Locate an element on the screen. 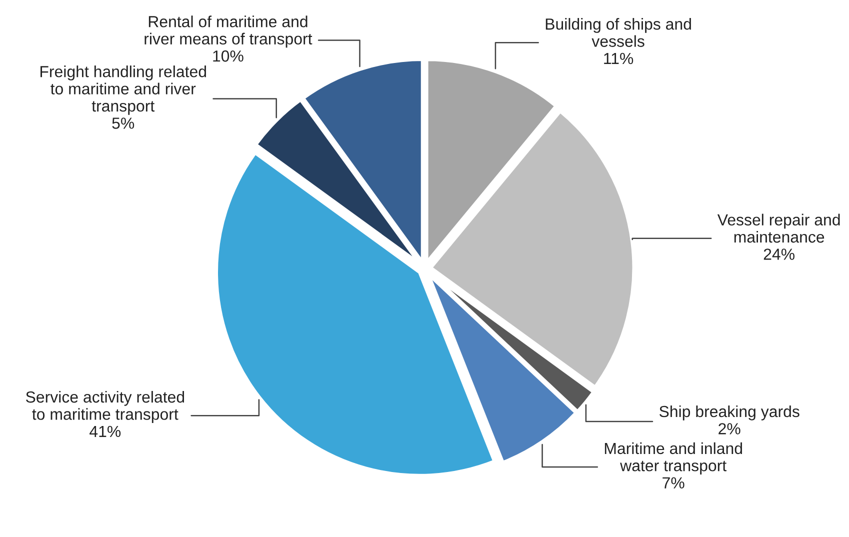  slice-label: Building of ships and vessels is located at coordinates (618, 32).